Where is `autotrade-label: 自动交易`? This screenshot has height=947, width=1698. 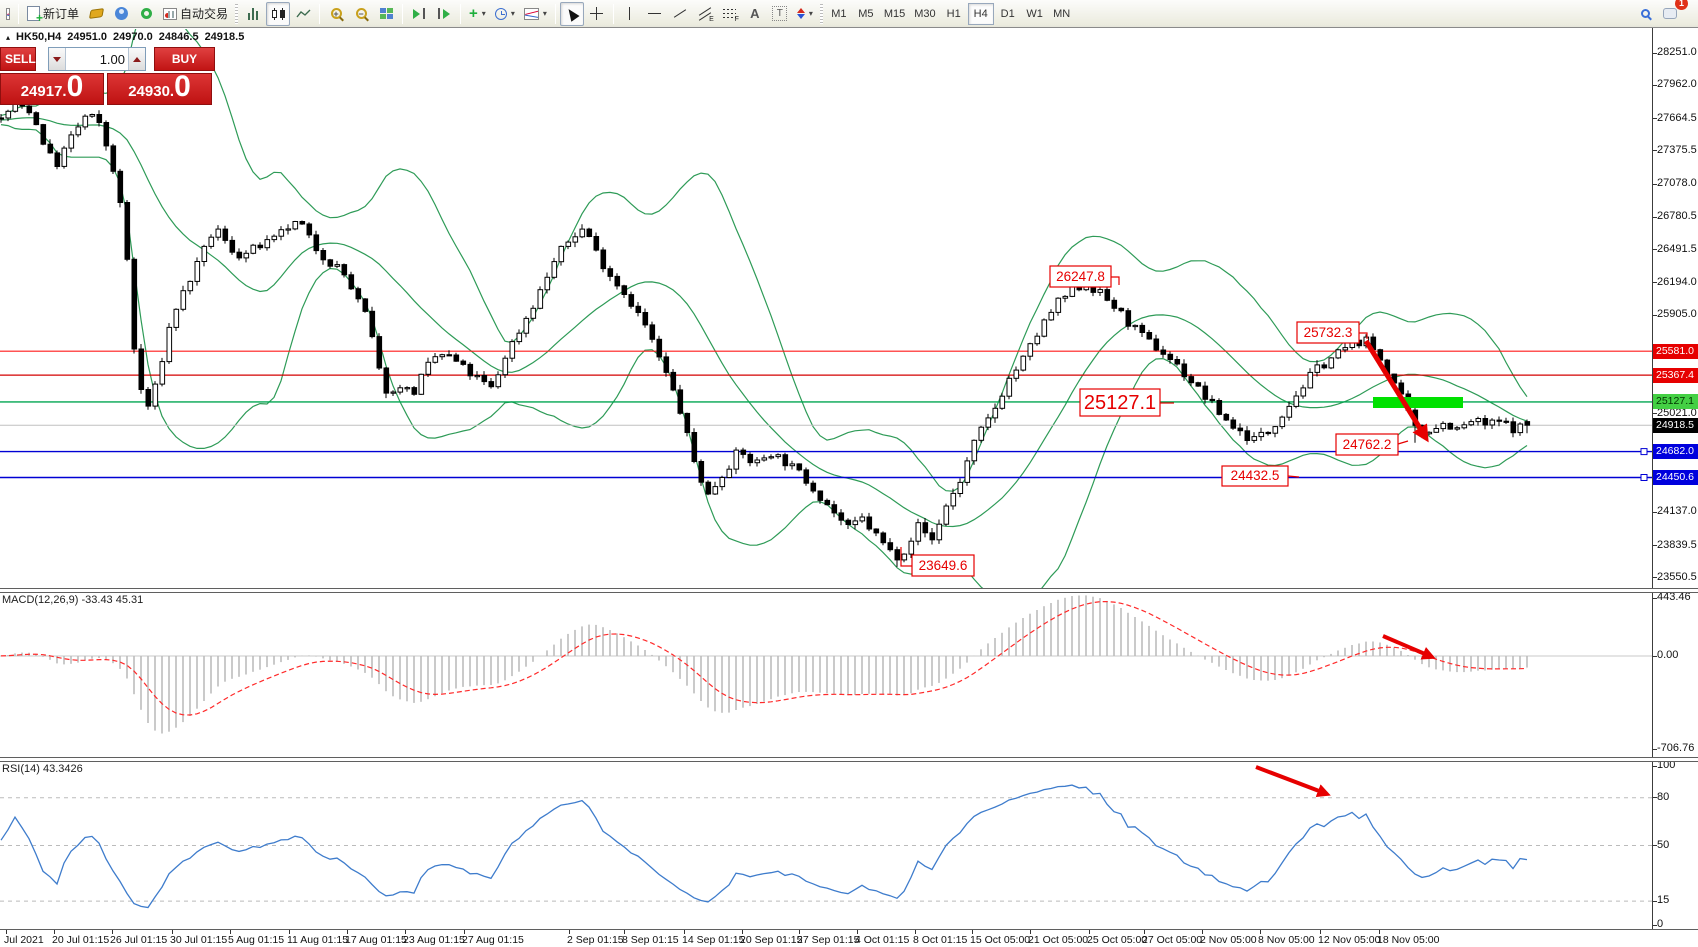 autotrade-label: 自动交易 is located at coordinates (204, 14).